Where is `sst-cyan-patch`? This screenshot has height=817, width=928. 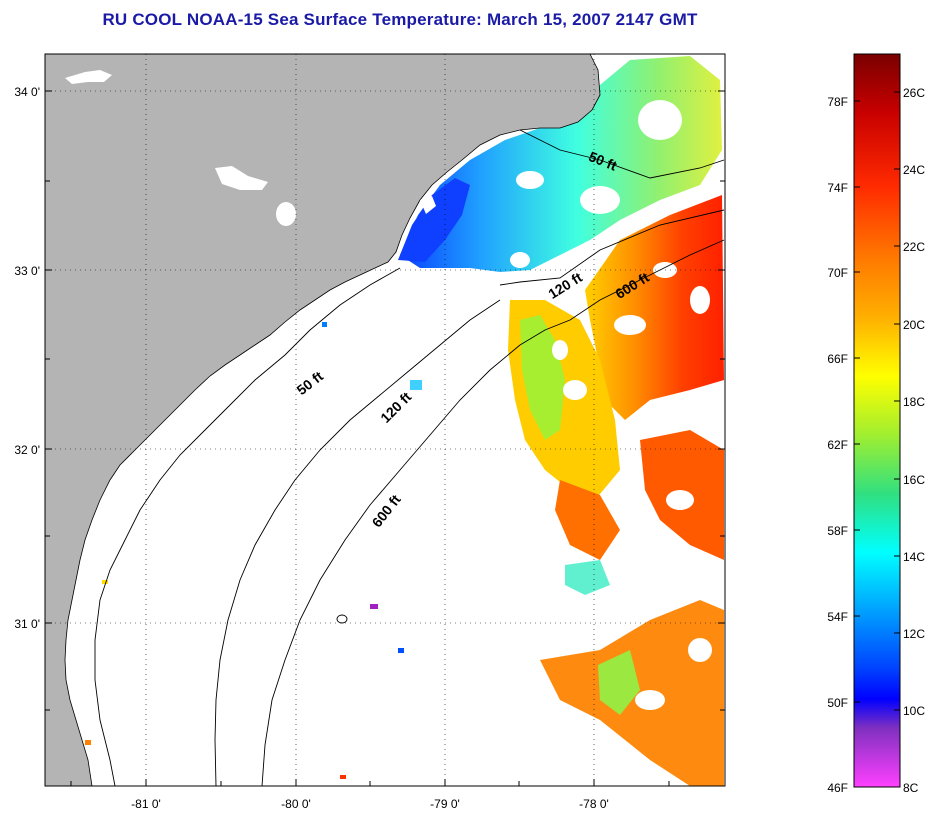
sst-cyan-patch is located at coordinates (587, 577).